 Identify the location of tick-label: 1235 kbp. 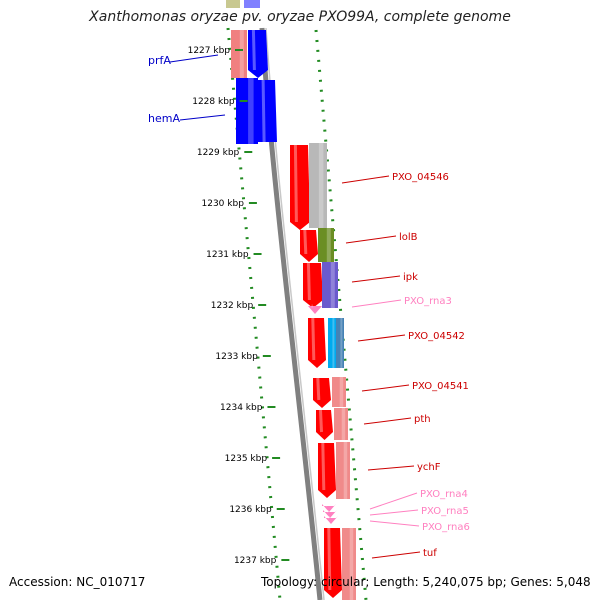
(246, 459).